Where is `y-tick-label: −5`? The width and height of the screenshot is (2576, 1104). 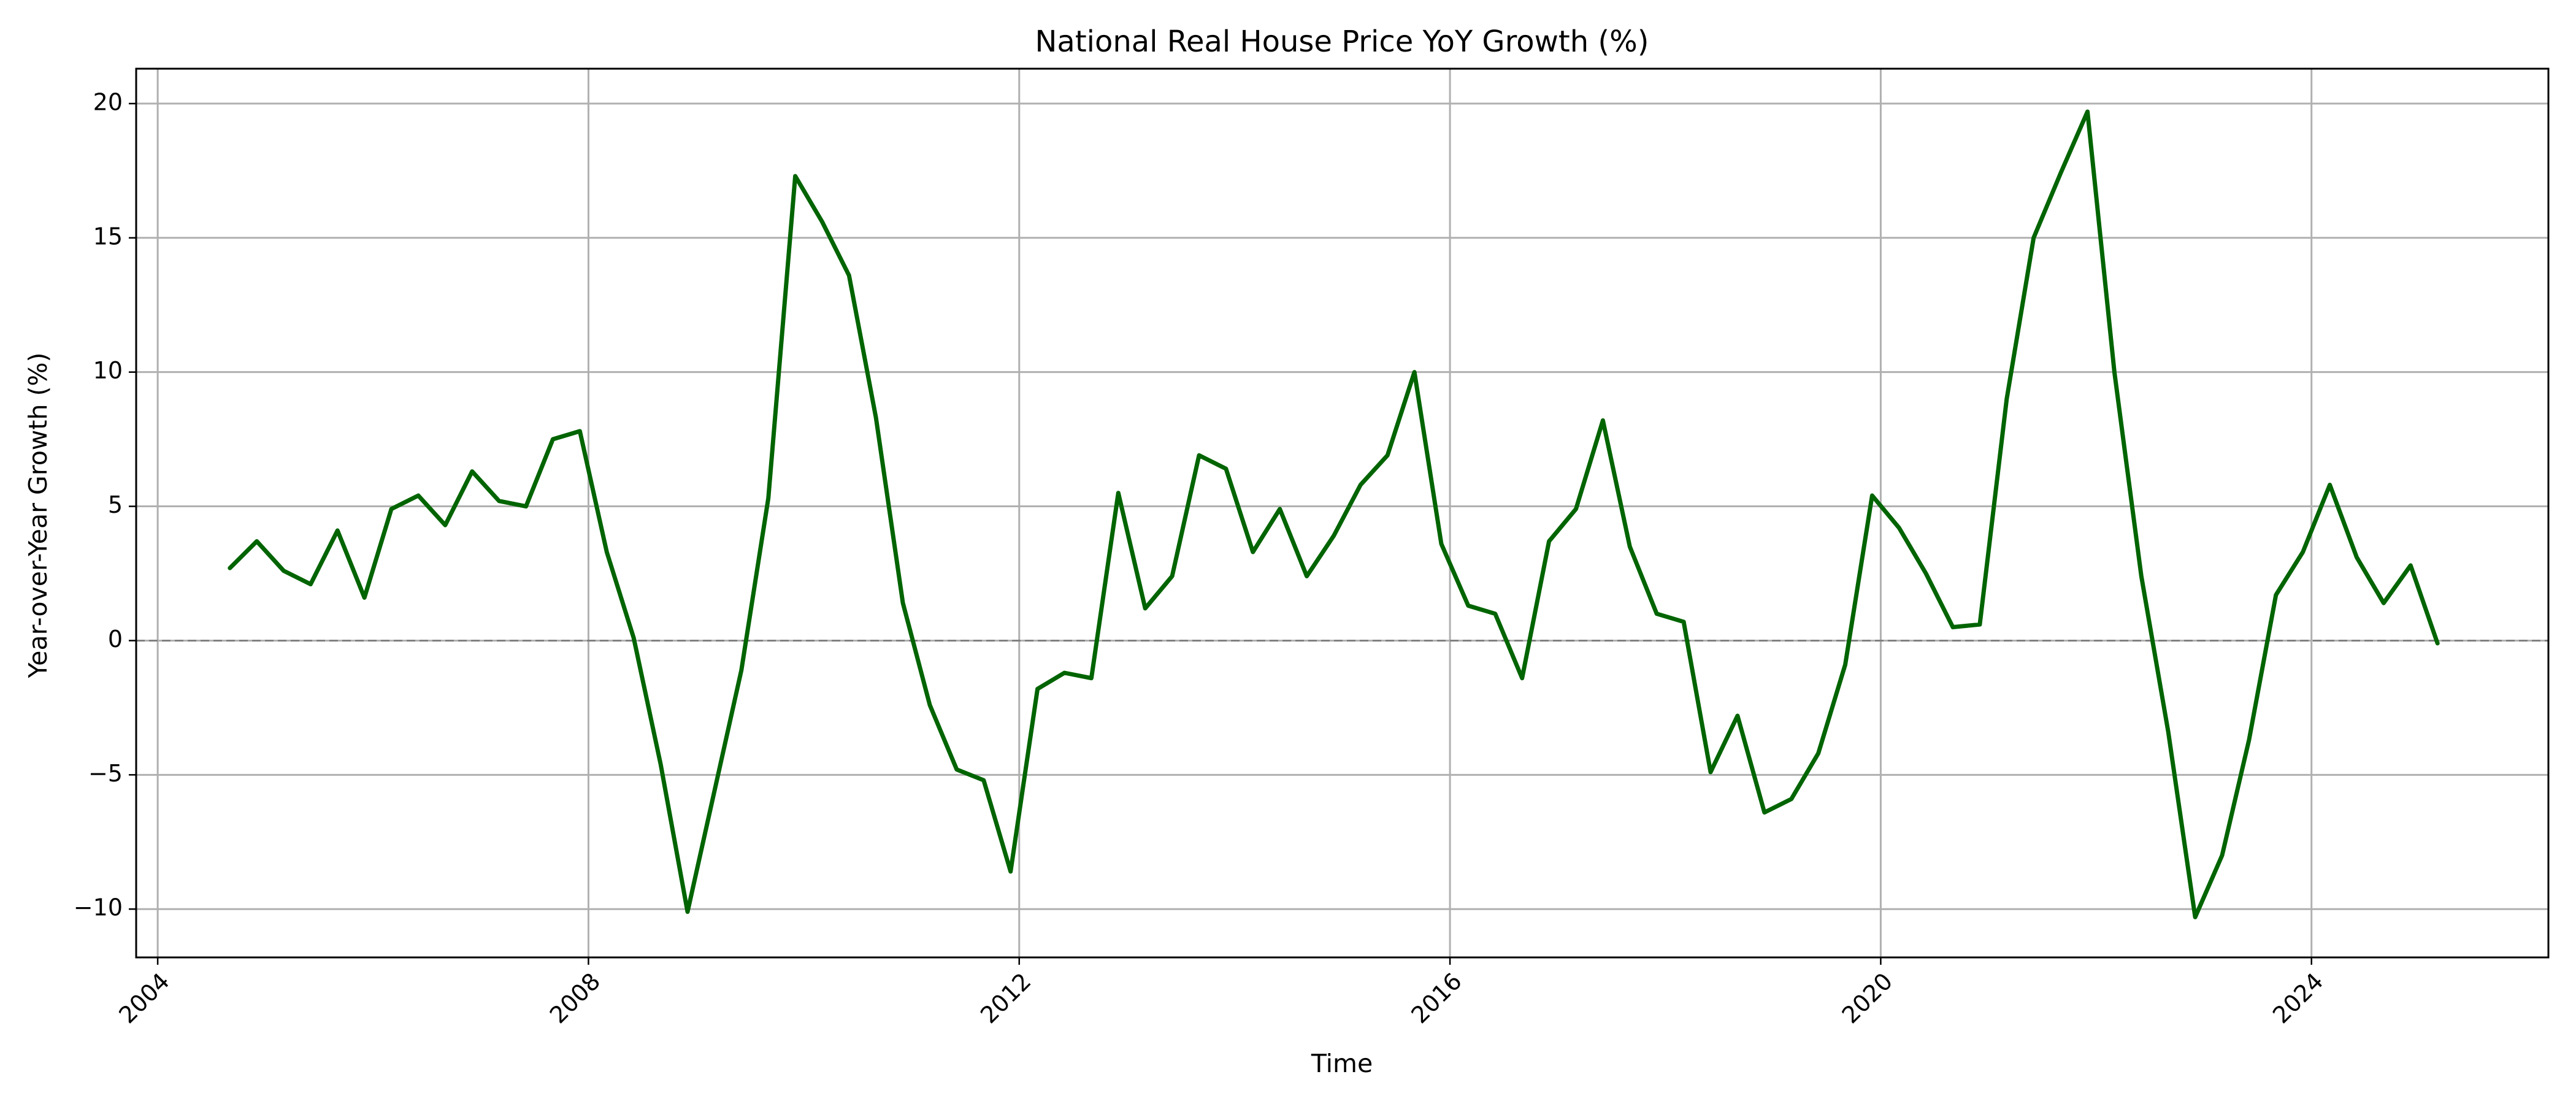 y-tick-label: −5 is located at coordinates (105, 773).